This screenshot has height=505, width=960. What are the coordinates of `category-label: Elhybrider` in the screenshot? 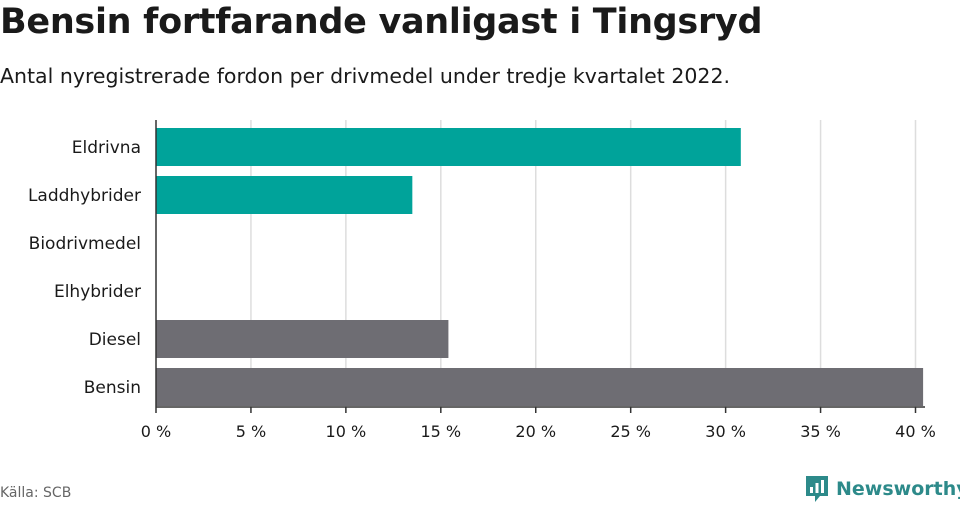 It's located at (97, 292).